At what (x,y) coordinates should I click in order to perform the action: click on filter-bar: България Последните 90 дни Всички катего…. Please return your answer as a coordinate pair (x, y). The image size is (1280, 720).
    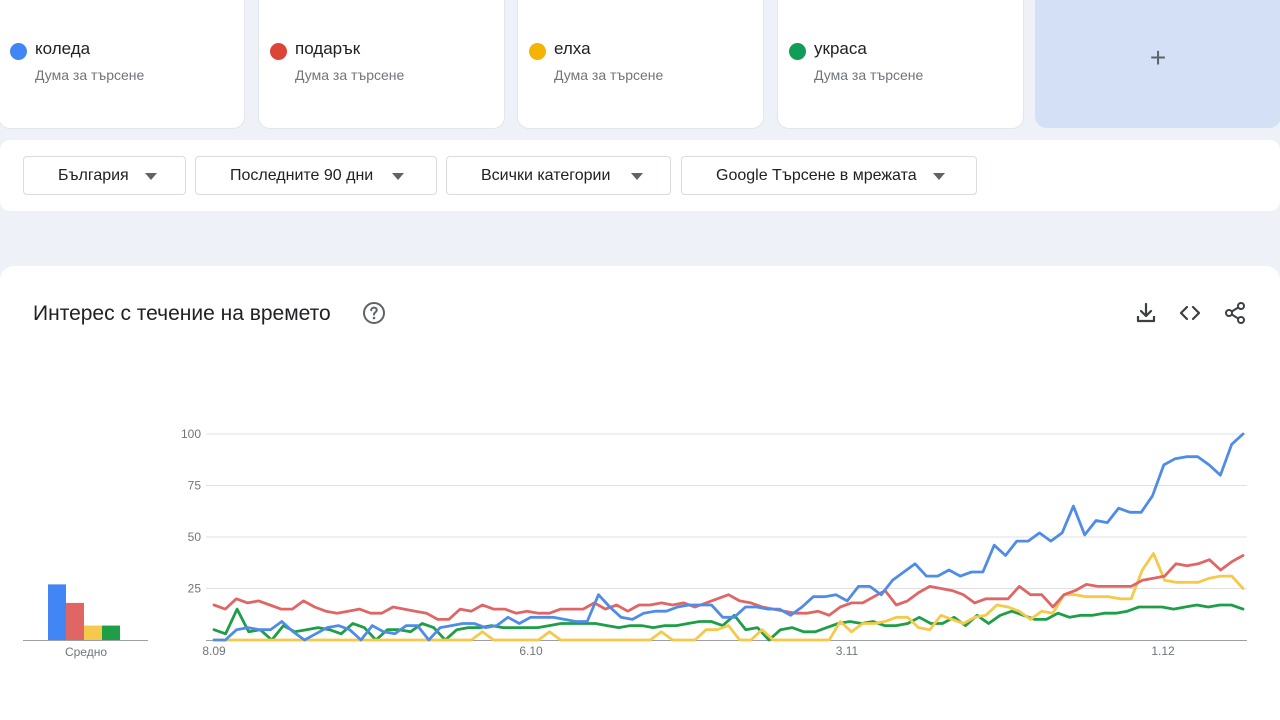
    Looking at the image, I should click on (640, 175).